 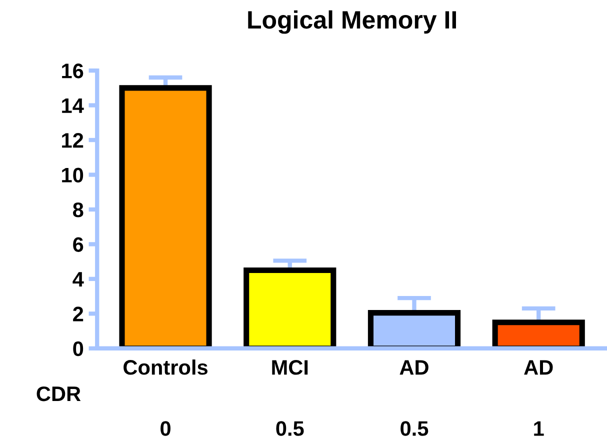 What do you see at coordinates (78, 348) in the screenshot?
I see `y-tick-label: 0` at bounding box center [78, 348].